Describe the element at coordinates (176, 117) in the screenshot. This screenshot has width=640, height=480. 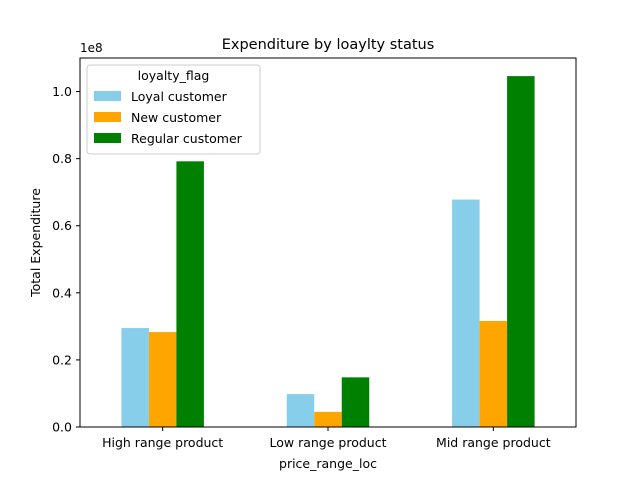
I see `legend-entry-label: New customer` at that location.